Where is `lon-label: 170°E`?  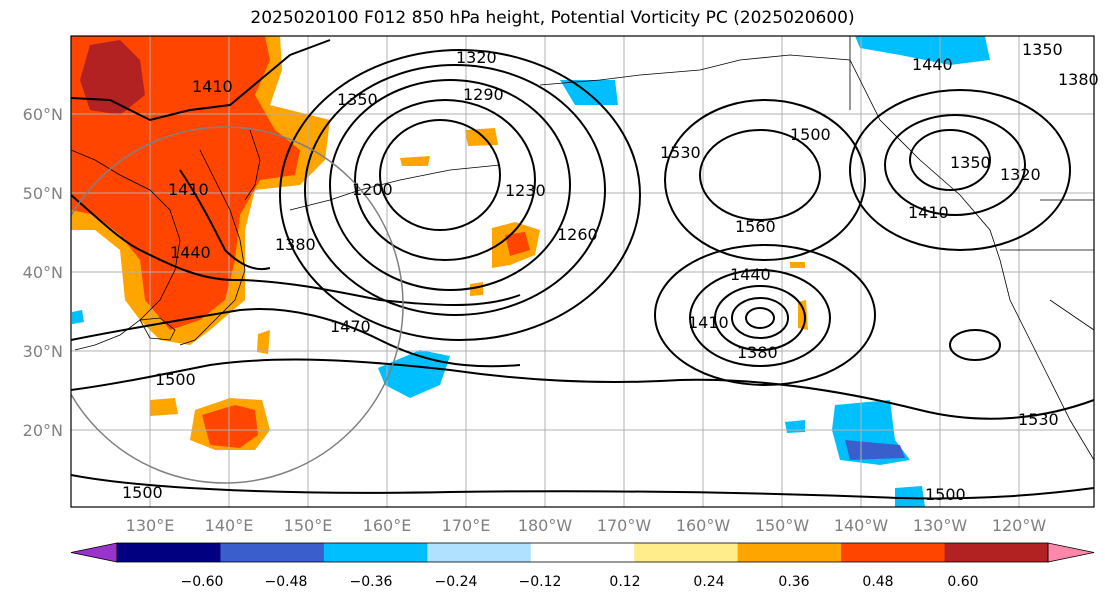 lon-label: 170°E is located at coordinates (466, 525).